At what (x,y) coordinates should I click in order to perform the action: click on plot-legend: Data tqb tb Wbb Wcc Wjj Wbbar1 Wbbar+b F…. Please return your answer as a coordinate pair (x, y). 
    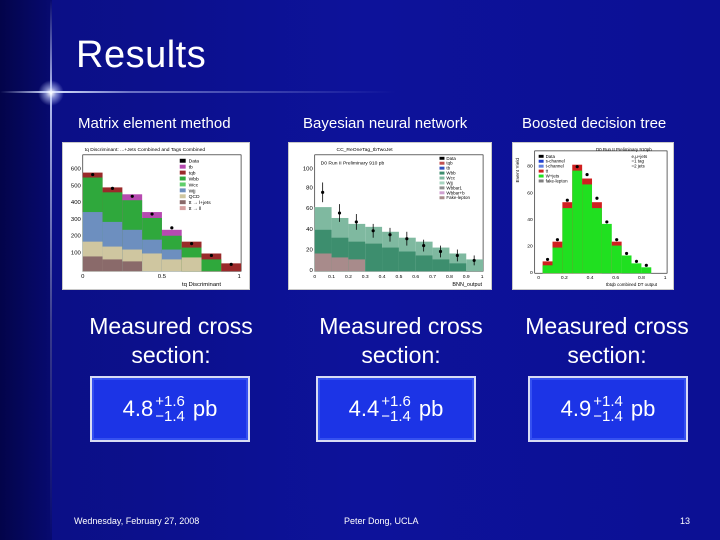
    Looking at the image, I should click on (454, 178).